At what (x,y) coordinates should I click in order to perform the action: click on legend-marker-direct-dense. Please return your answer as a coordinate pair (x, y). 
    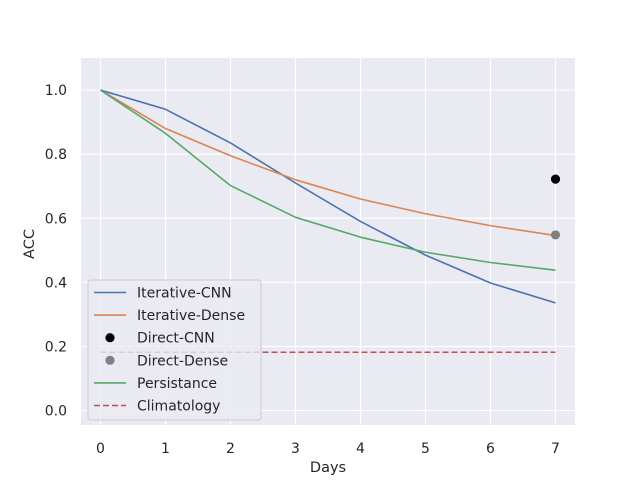
    Looking at the image, I should click on (110, 360).